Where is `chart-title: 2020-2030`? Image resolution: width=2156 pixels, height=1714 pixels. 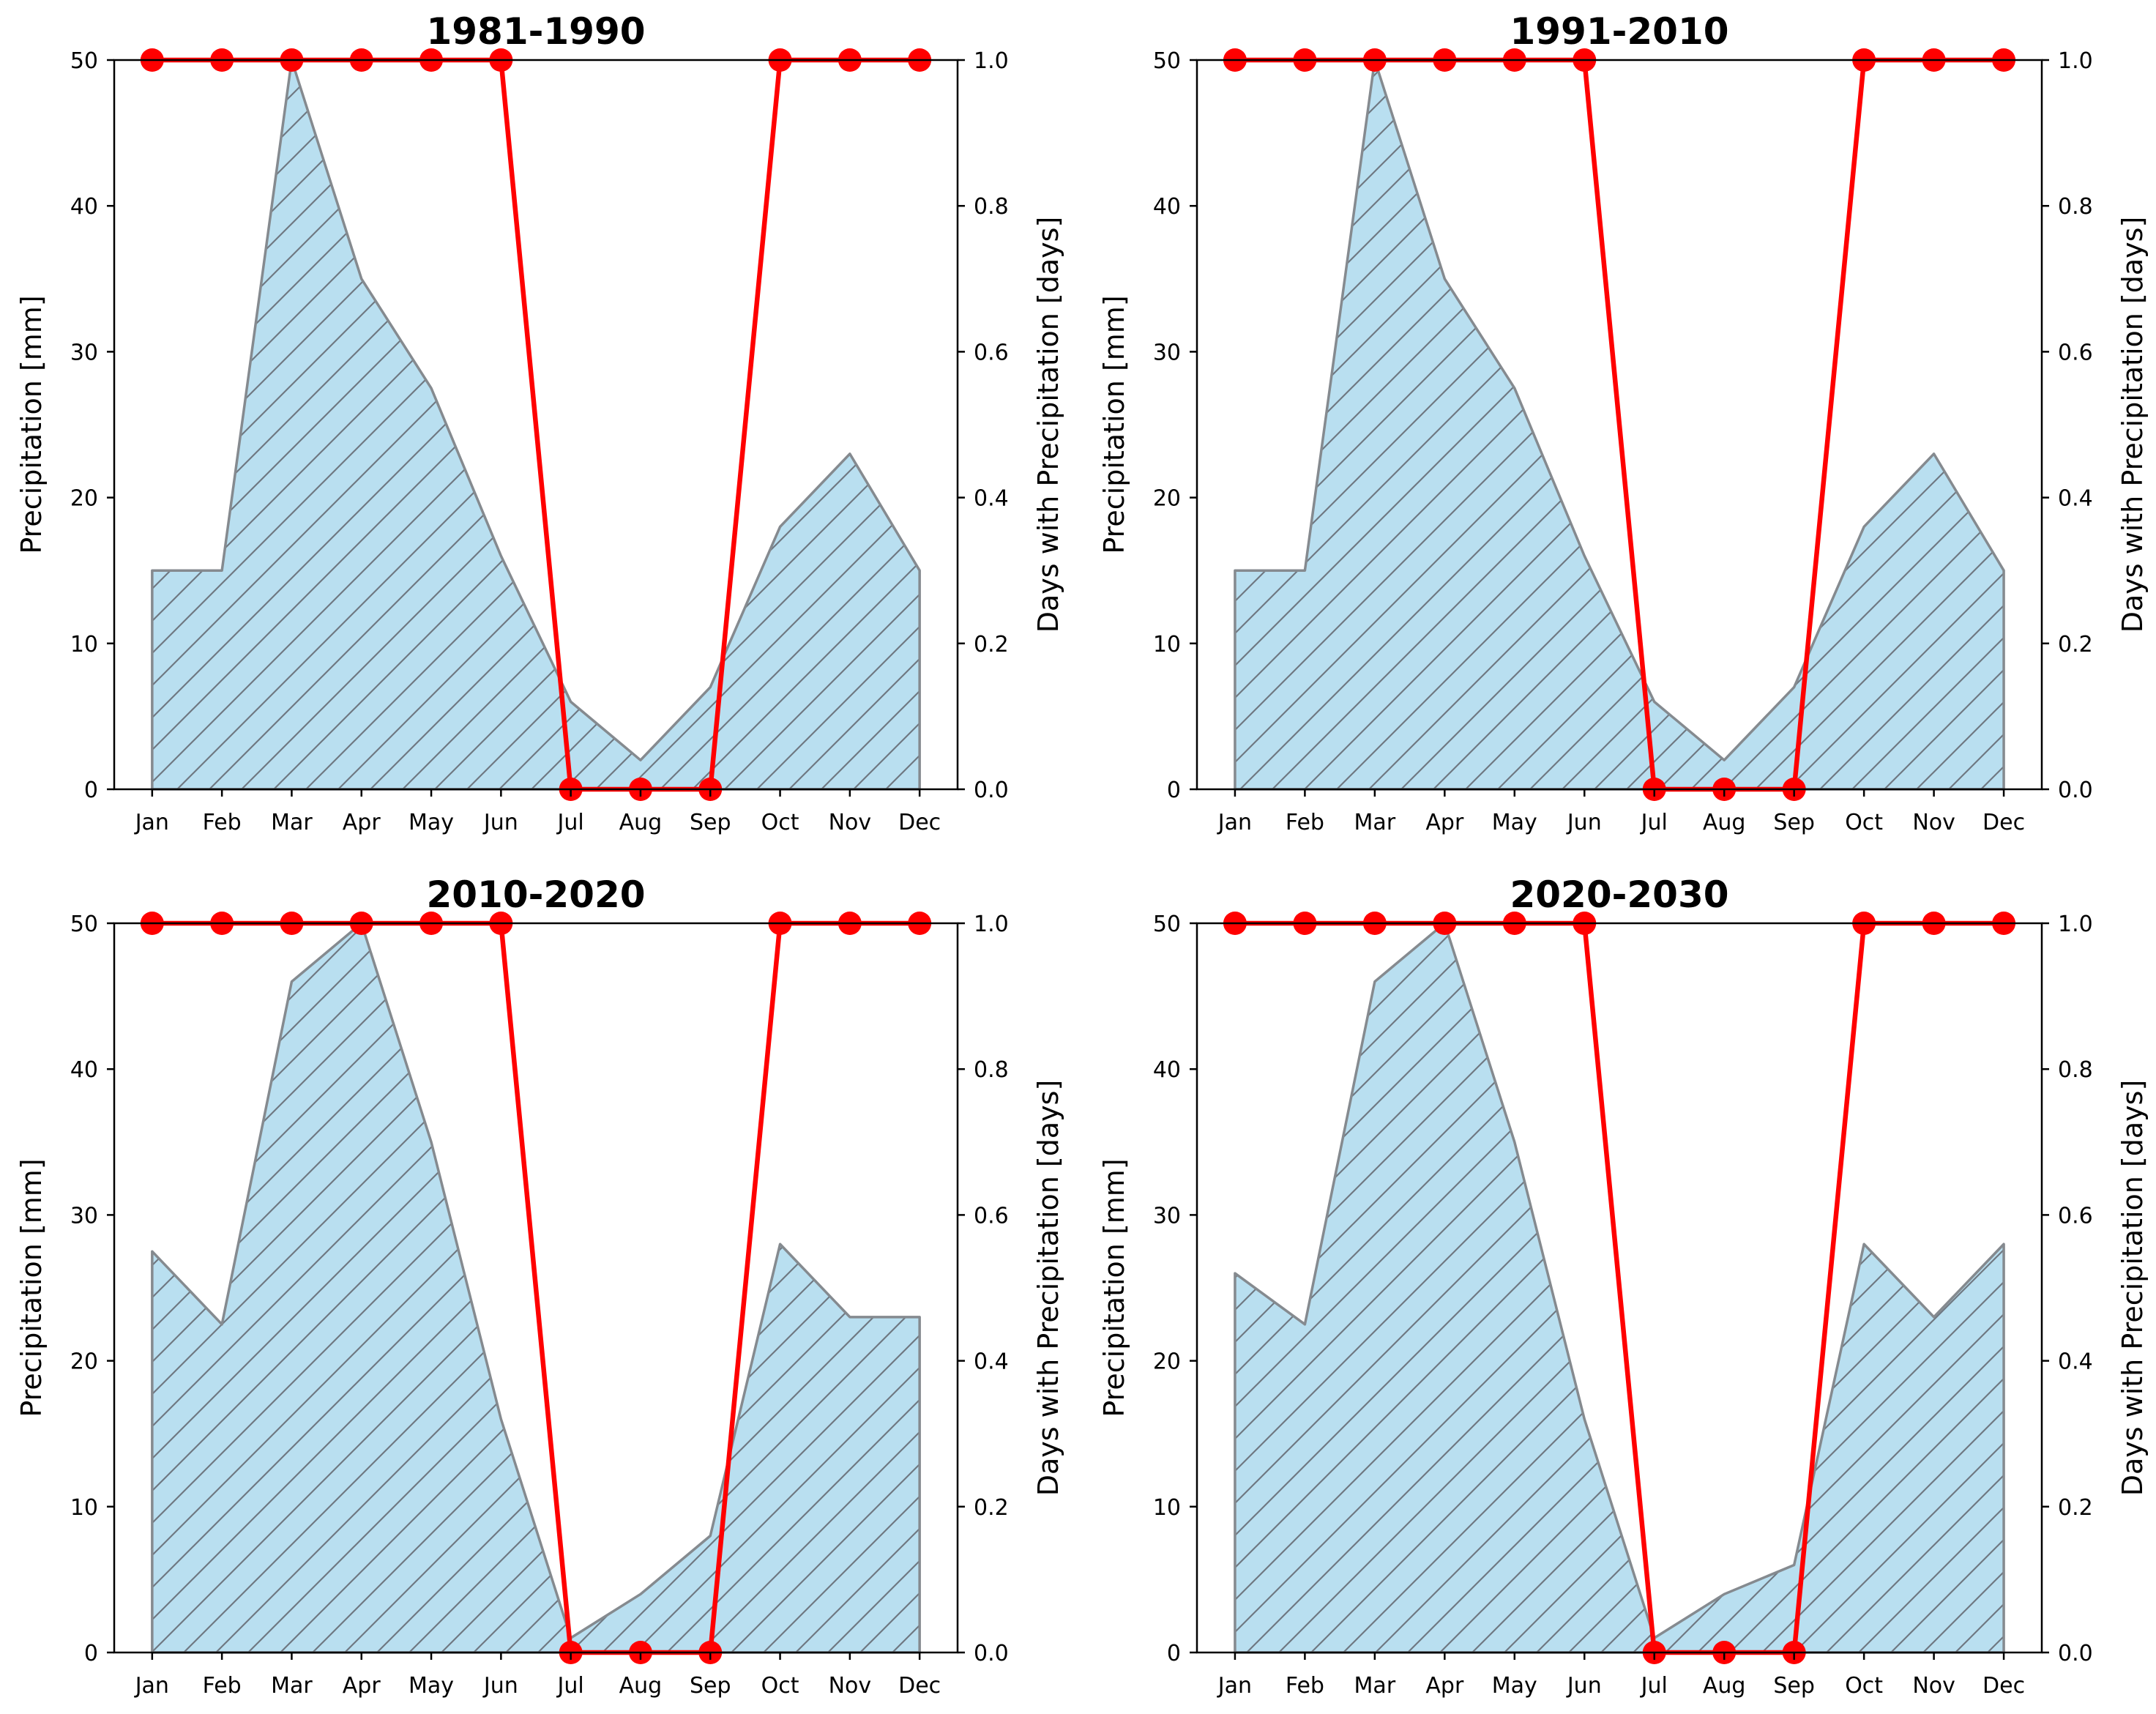
chart-title: 2020-2030 is located at coordinates (1619, 894).